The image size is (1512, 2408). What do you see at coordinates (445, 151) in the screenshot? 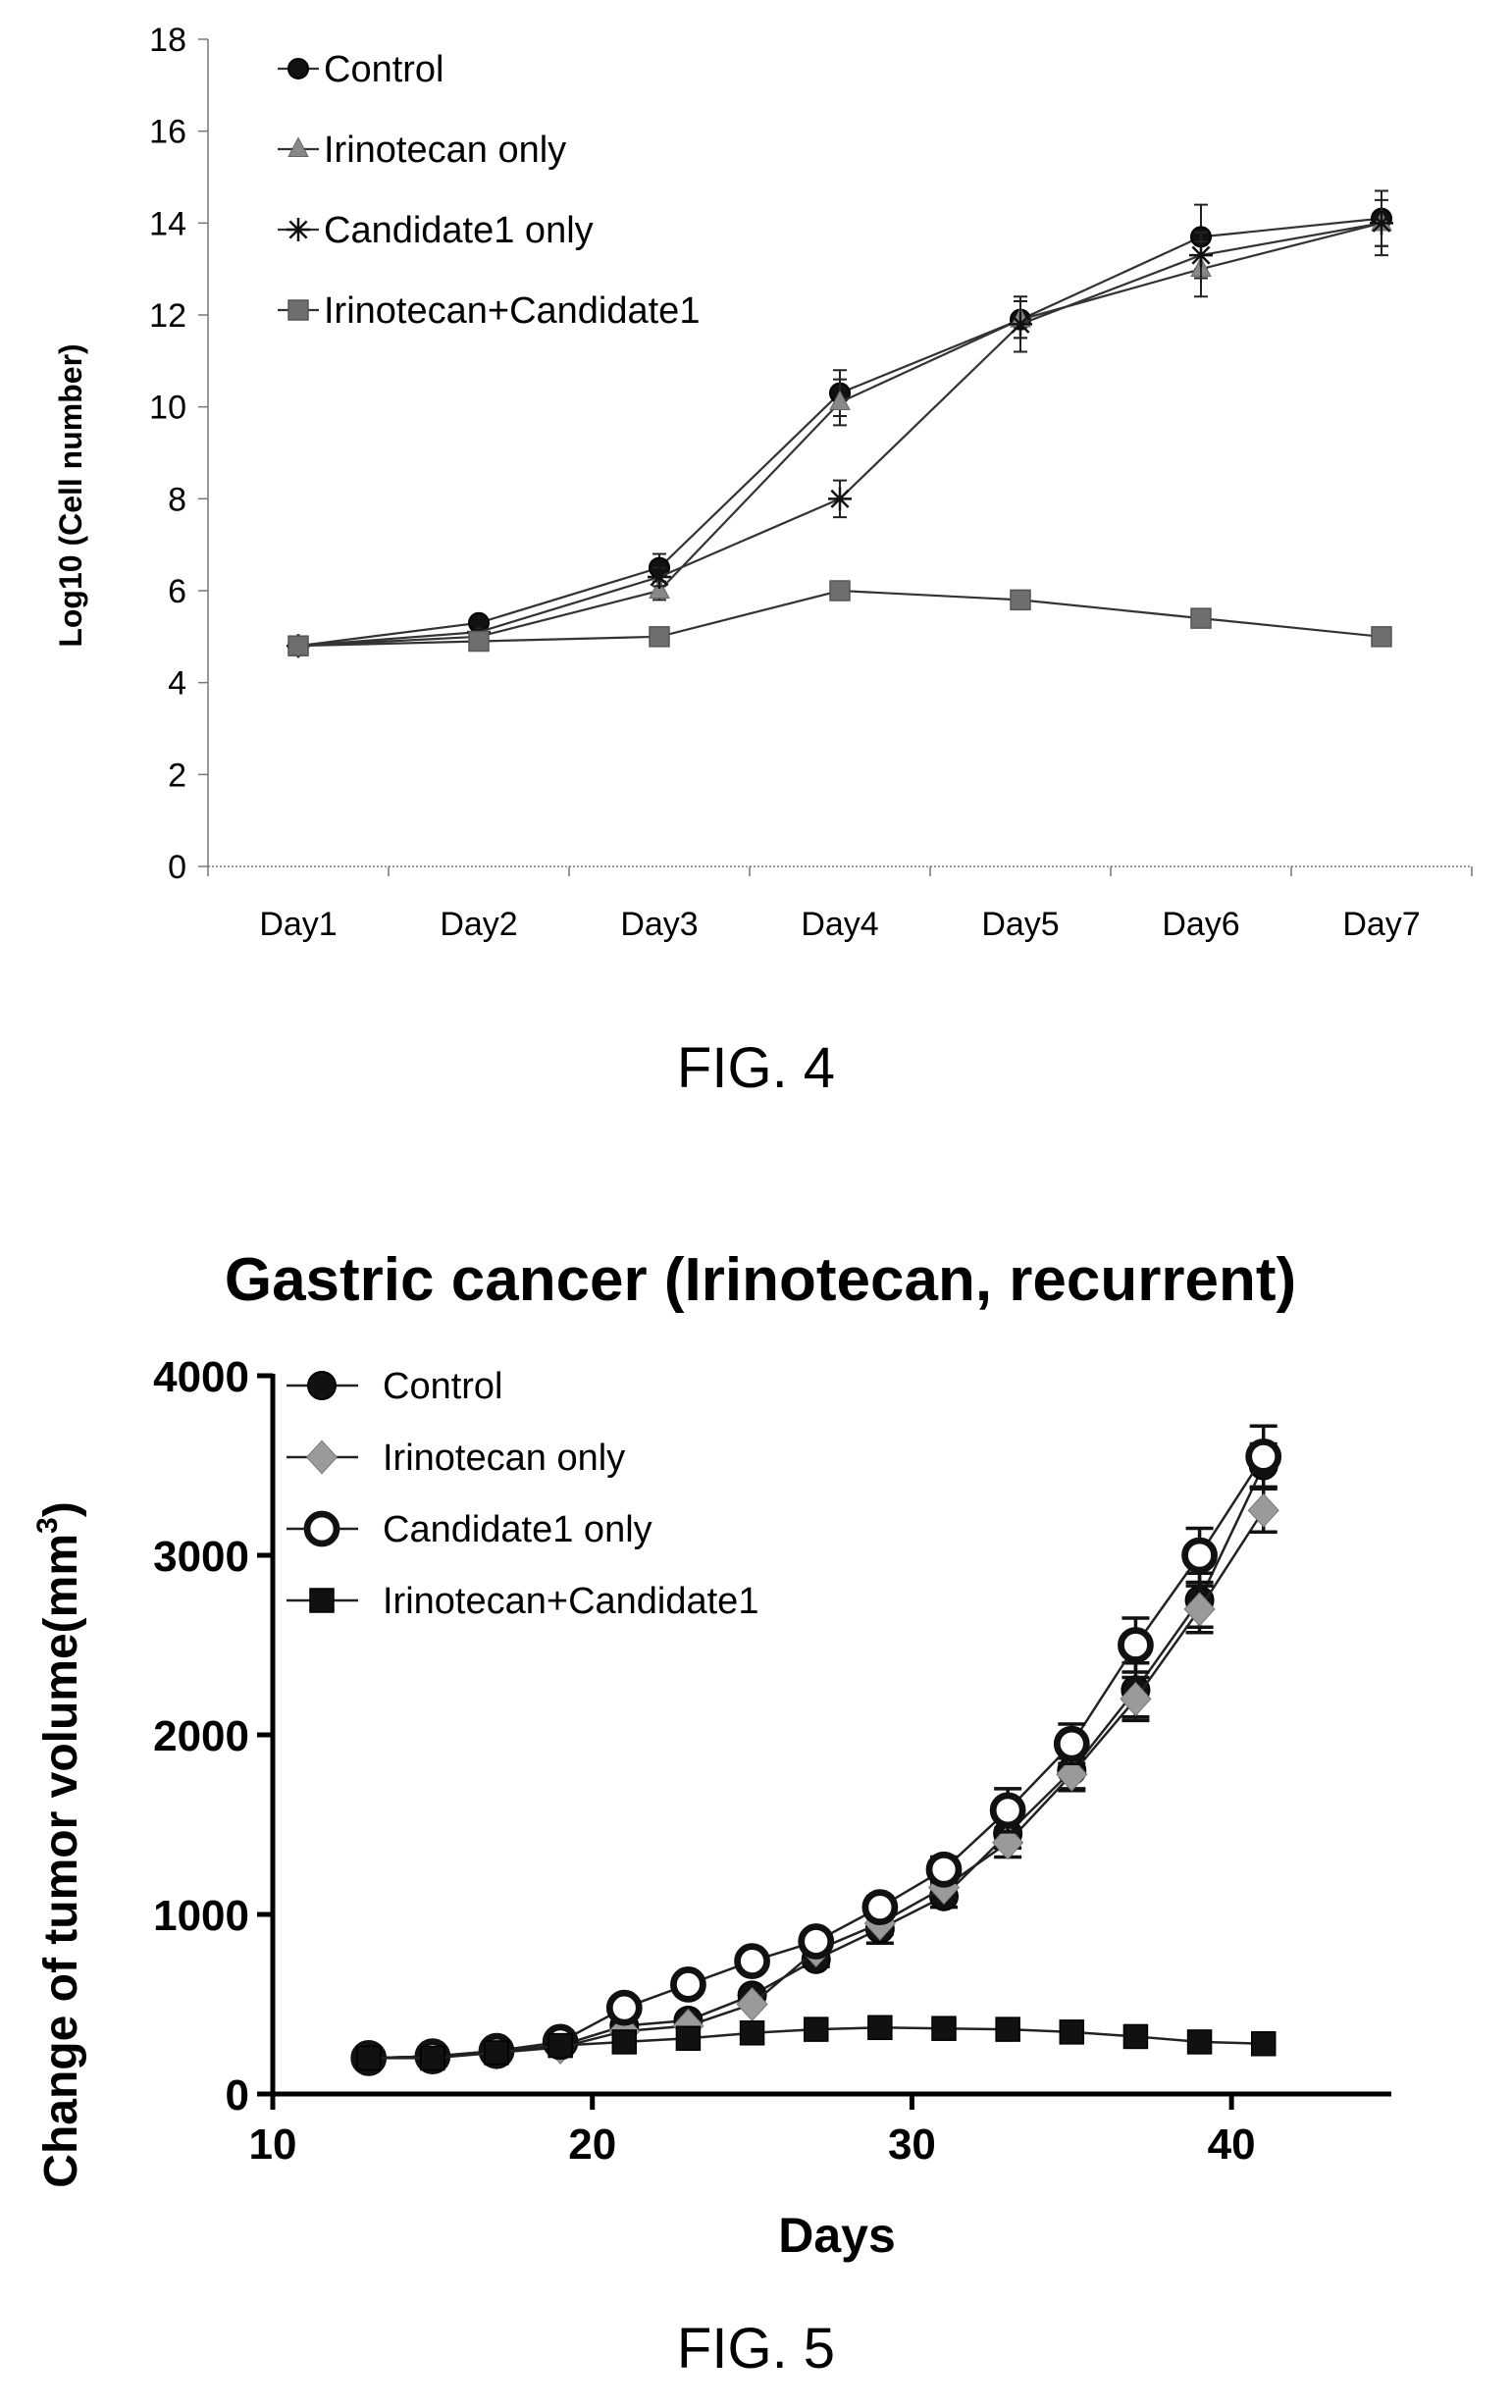
I see `fig4-legend-label: Irinotecan only` at bounding box center [445, 151].